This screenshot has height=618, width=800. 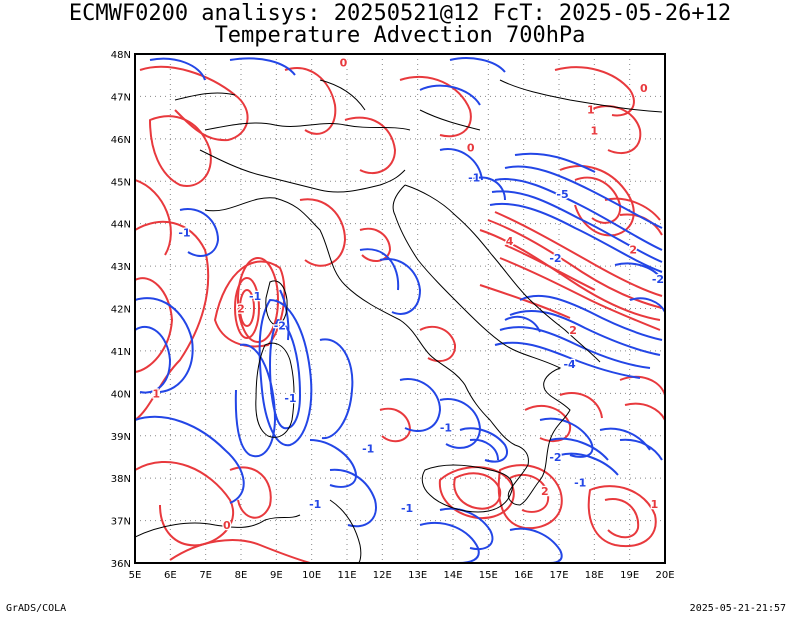 What do you see at coordinates (311, 575) in the screenshot?
I see `lon-tick-label: 10E` at bounding box center [311, 575].